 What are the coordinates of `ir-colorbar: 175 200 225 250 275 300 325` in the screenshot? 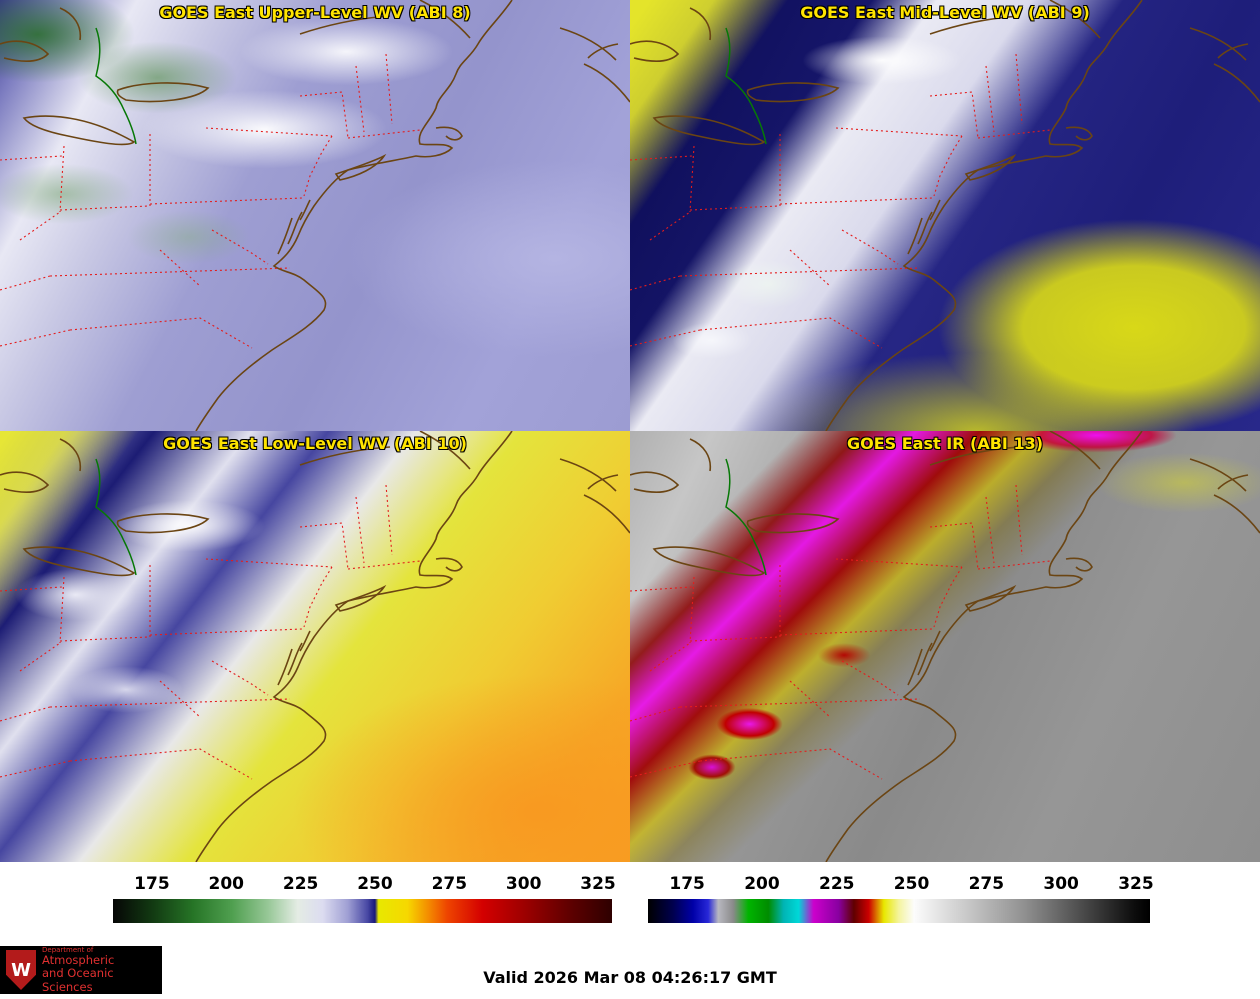 It's located at (901, 908).